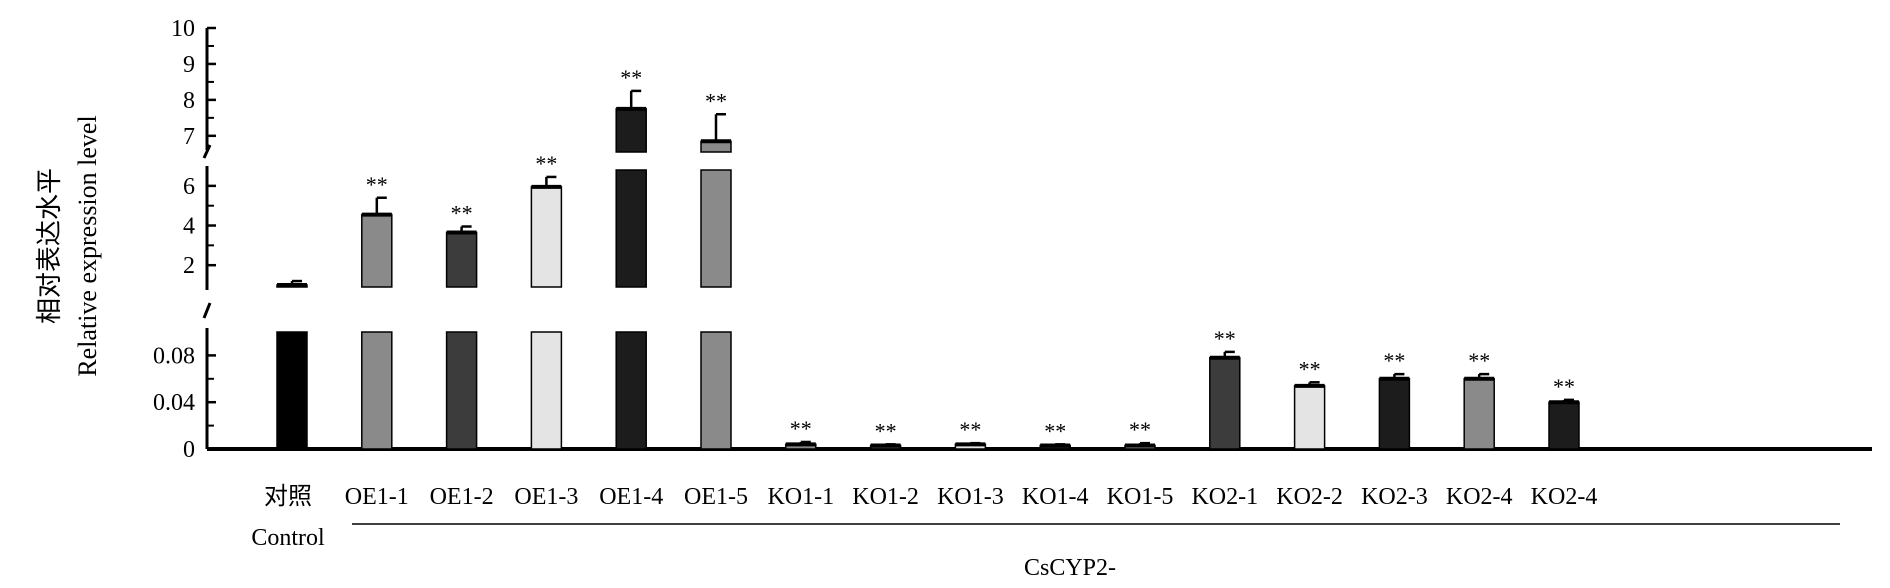  What do you see at coordinates (189, 101) in the screenshot?
I see `y-tick-label: 8` at bounding box center [189, 101].